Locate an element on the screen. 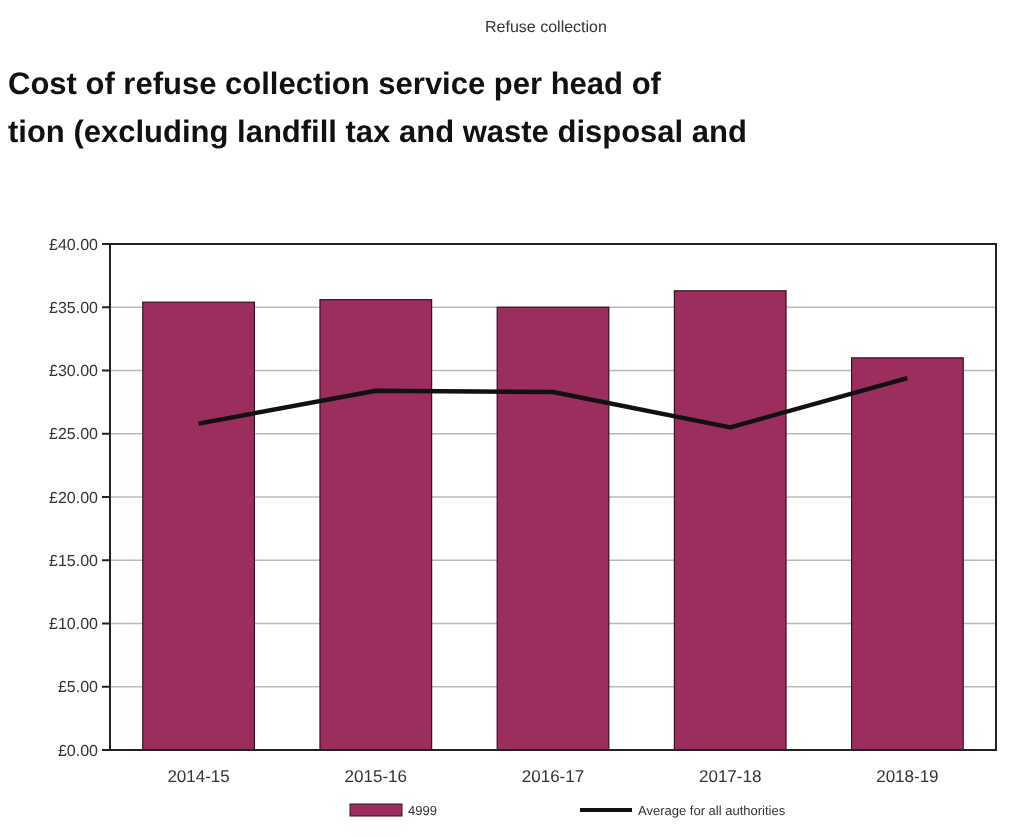 The image size is (1012, 836). y-tick-label: £35.00 is located at coordinates (74, 307).